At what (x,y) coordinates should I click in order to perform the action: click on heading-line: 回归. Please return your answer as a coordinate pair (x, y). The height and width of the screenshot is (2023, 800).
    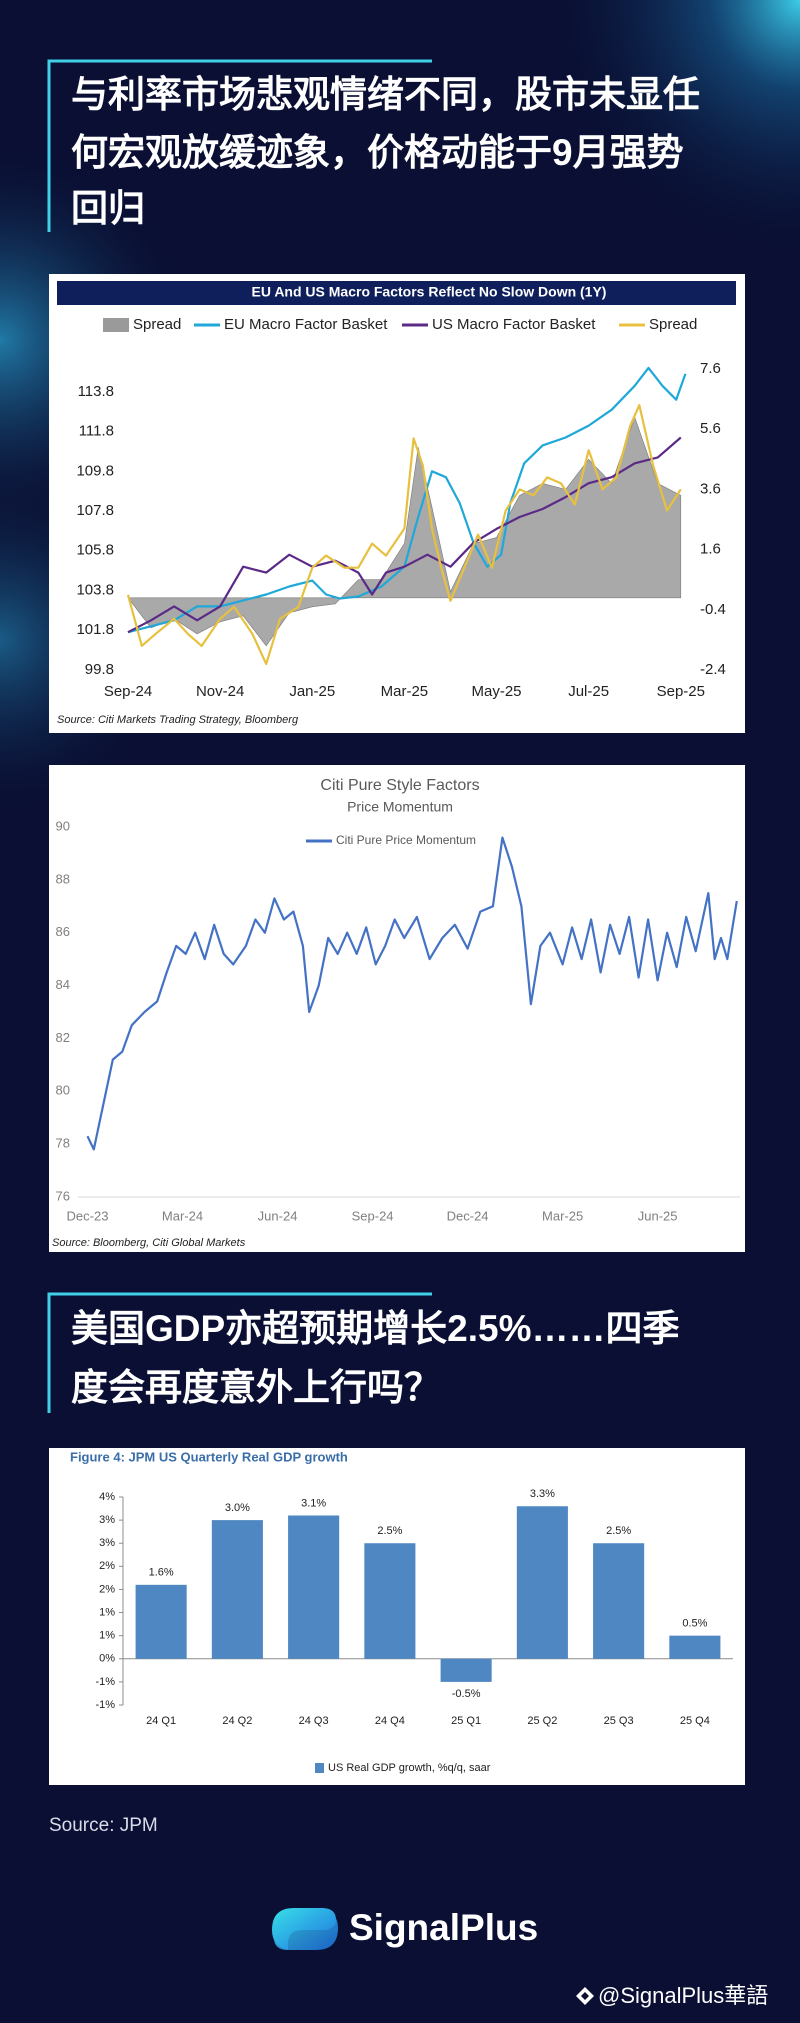
    Looking at the image, I should click on (108, 208).